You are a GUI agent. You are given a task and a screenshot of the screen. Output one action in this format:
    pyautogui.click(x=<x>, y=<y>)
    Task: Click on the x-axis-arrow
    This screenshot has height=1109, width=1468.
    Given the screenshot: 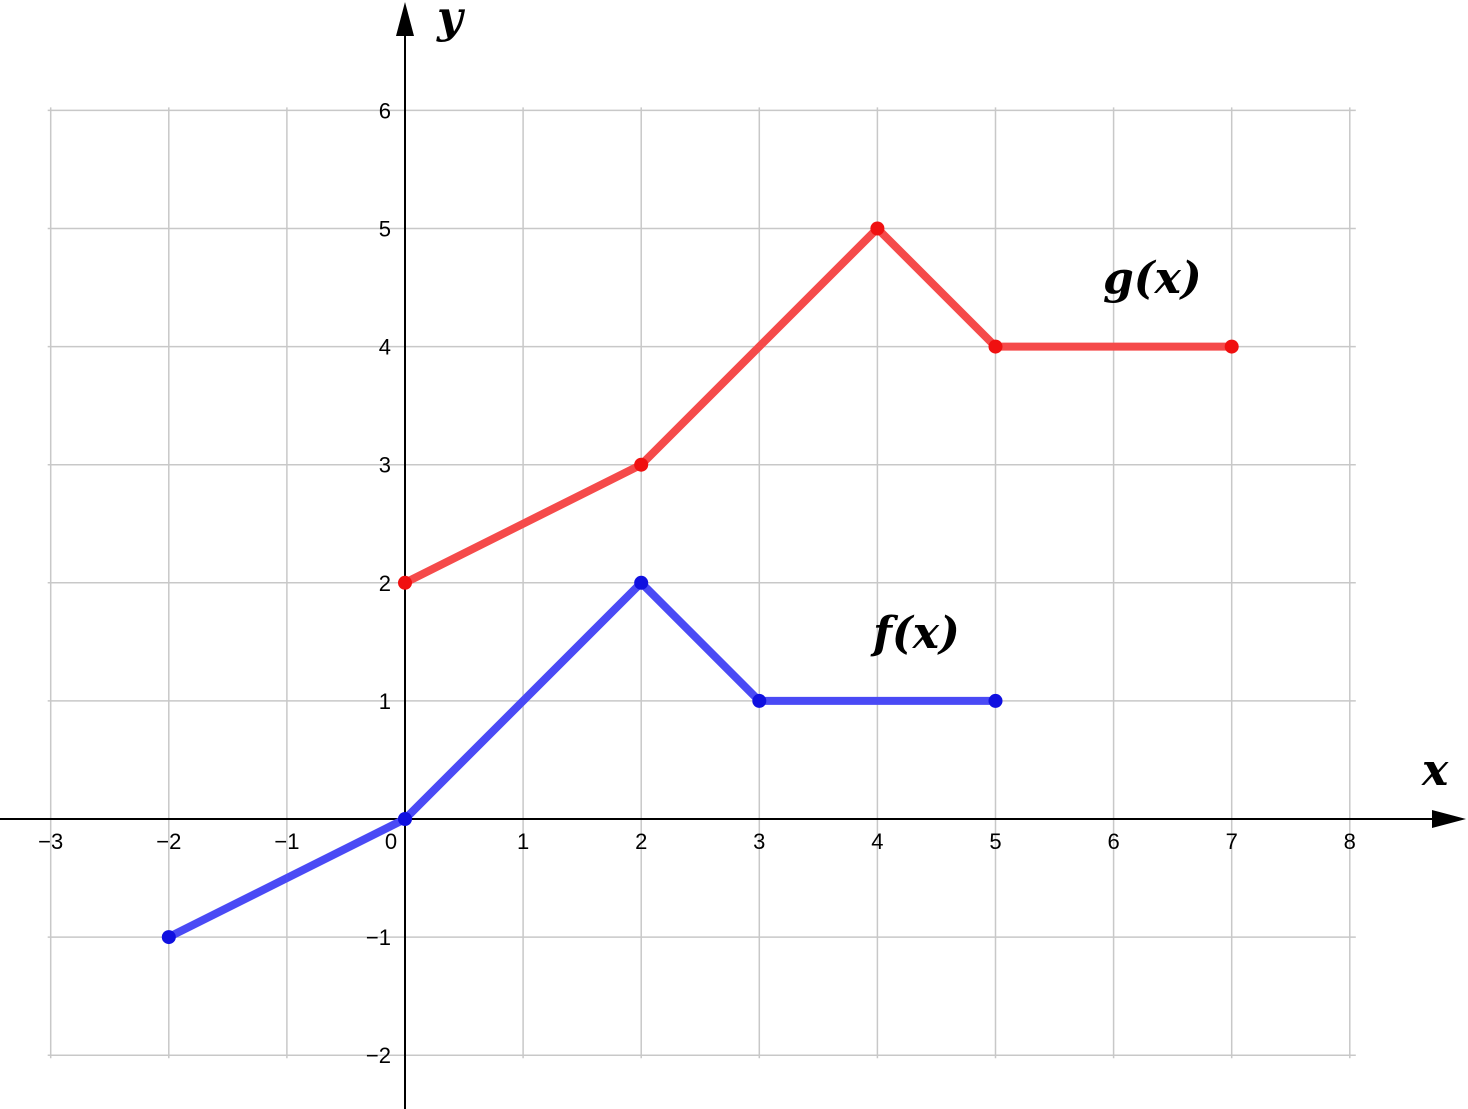 What is the action you would take?
    pyautogui.click(x=1449, y=819)
    